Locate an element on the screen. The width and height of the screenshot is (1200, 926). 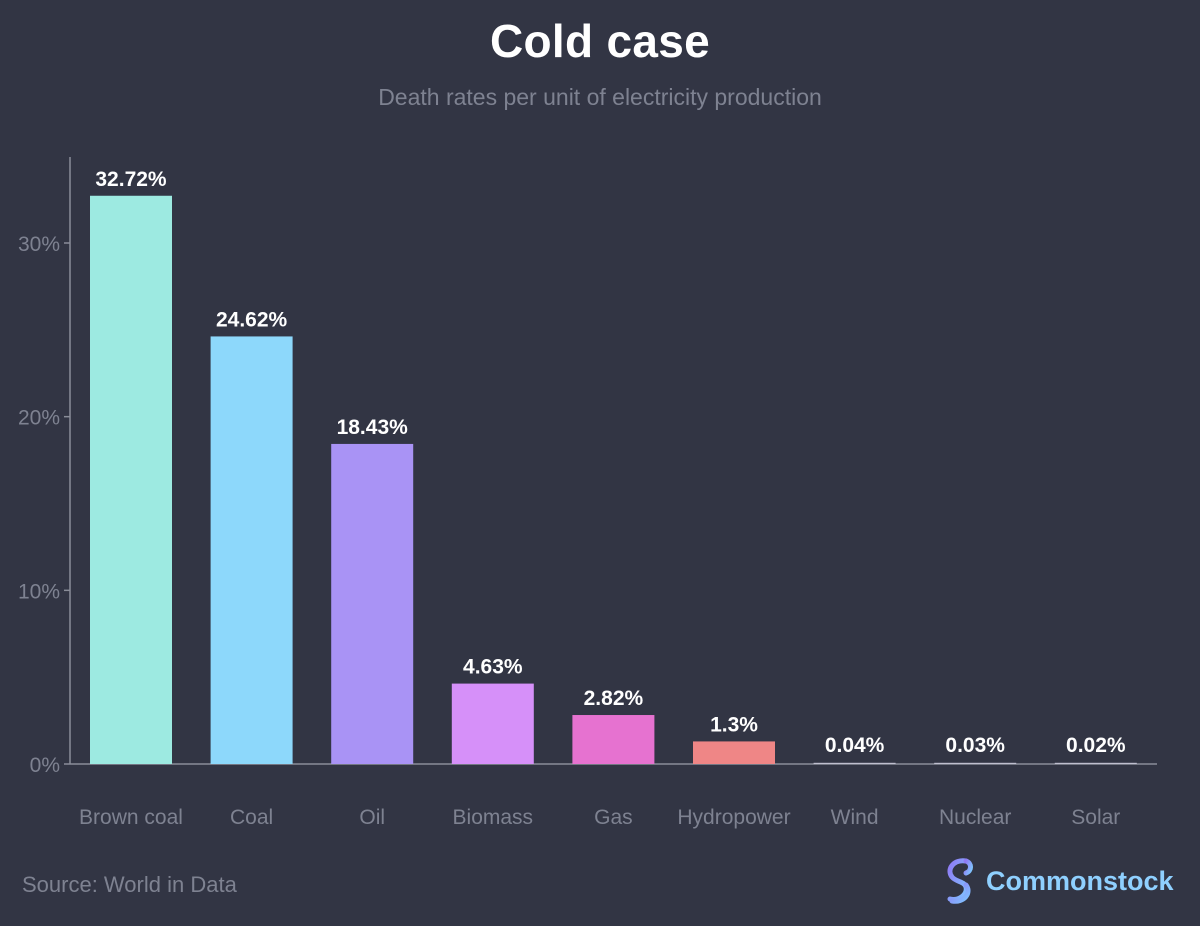
bar-value-label: 1.3% is located at coordinates (734, 724).